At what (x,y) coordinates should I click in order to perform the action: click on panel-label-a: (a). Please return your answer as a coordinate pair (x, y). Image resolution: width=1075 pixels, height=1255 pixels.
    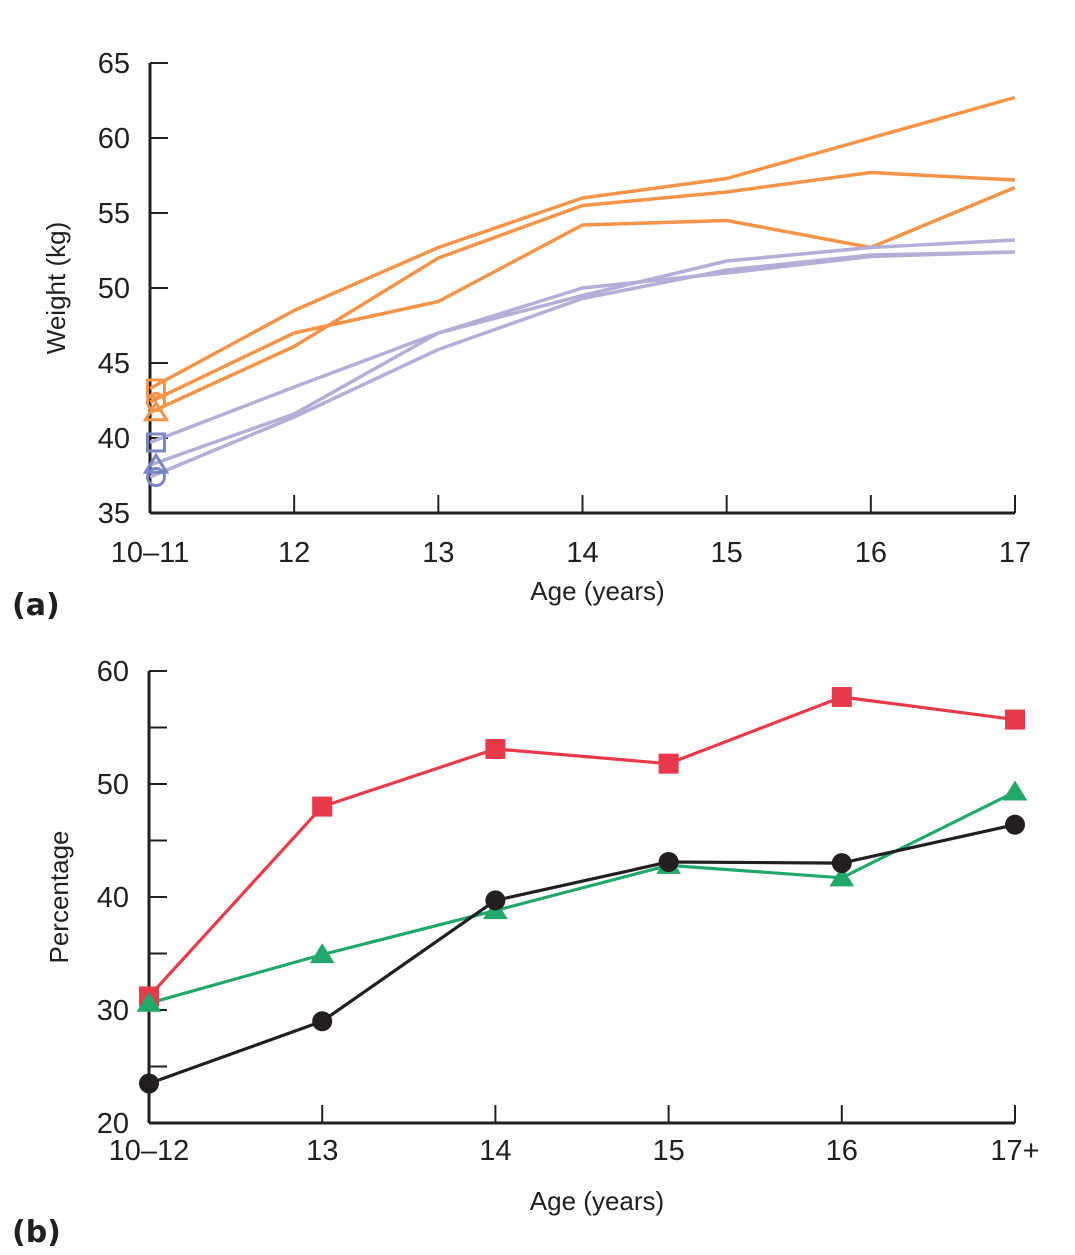
    Looking at the image, I should click on (36, 605).